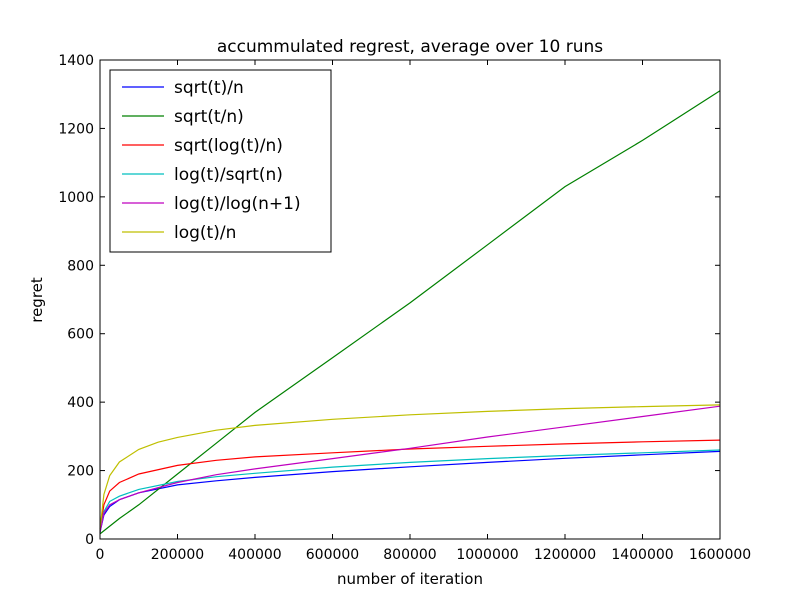 This screenshot has height=600, width=800. I want to click on legend-box, so click(220, 161).